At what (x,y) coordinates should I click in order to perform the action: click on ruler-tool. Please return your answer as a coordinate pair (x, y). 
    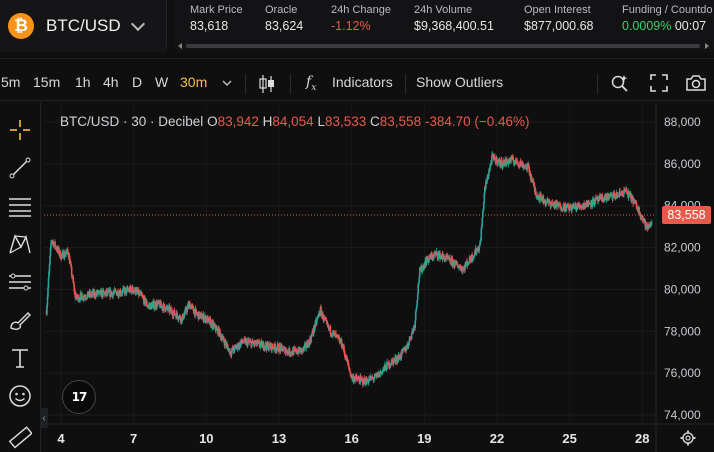
    Looking at the image, I should click on (20, 438).